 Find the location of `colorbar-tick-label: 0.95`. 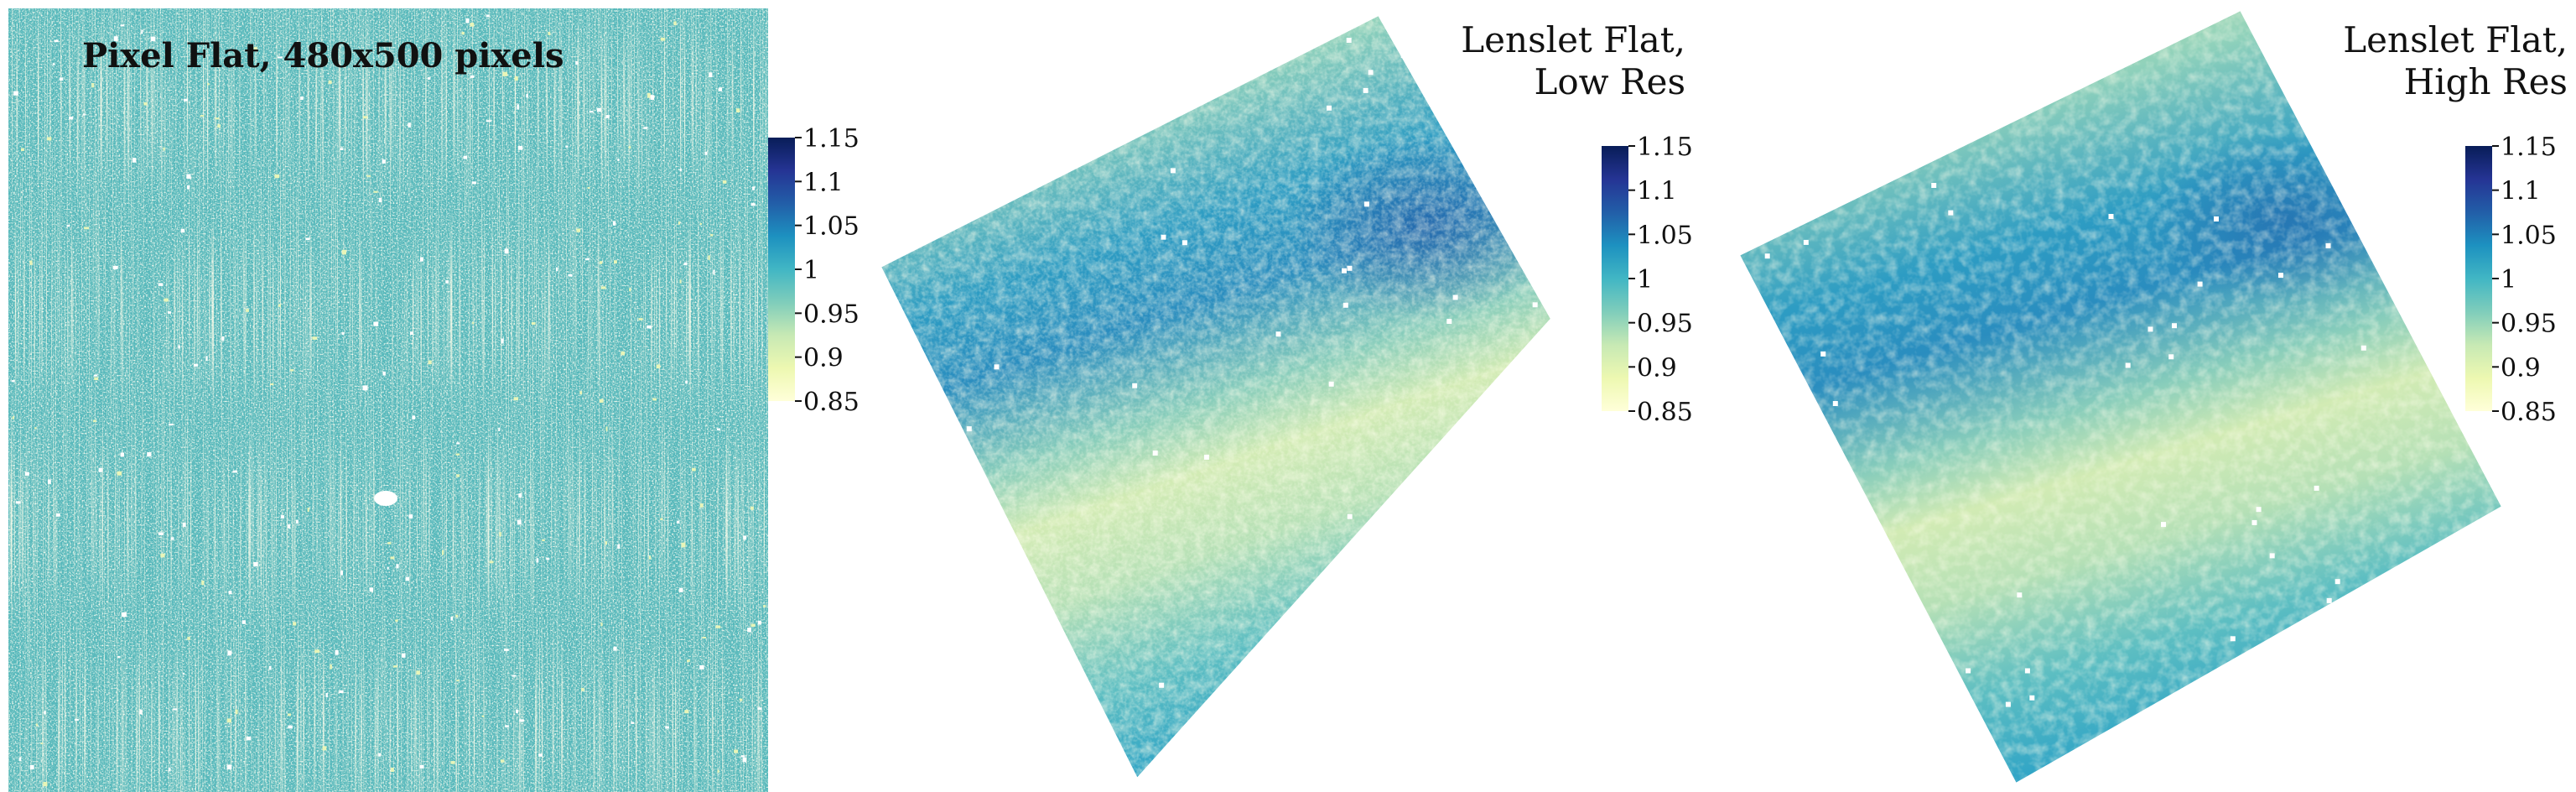

colorbar-tick-label: 0.95 is located at coordinates (2529, 324).